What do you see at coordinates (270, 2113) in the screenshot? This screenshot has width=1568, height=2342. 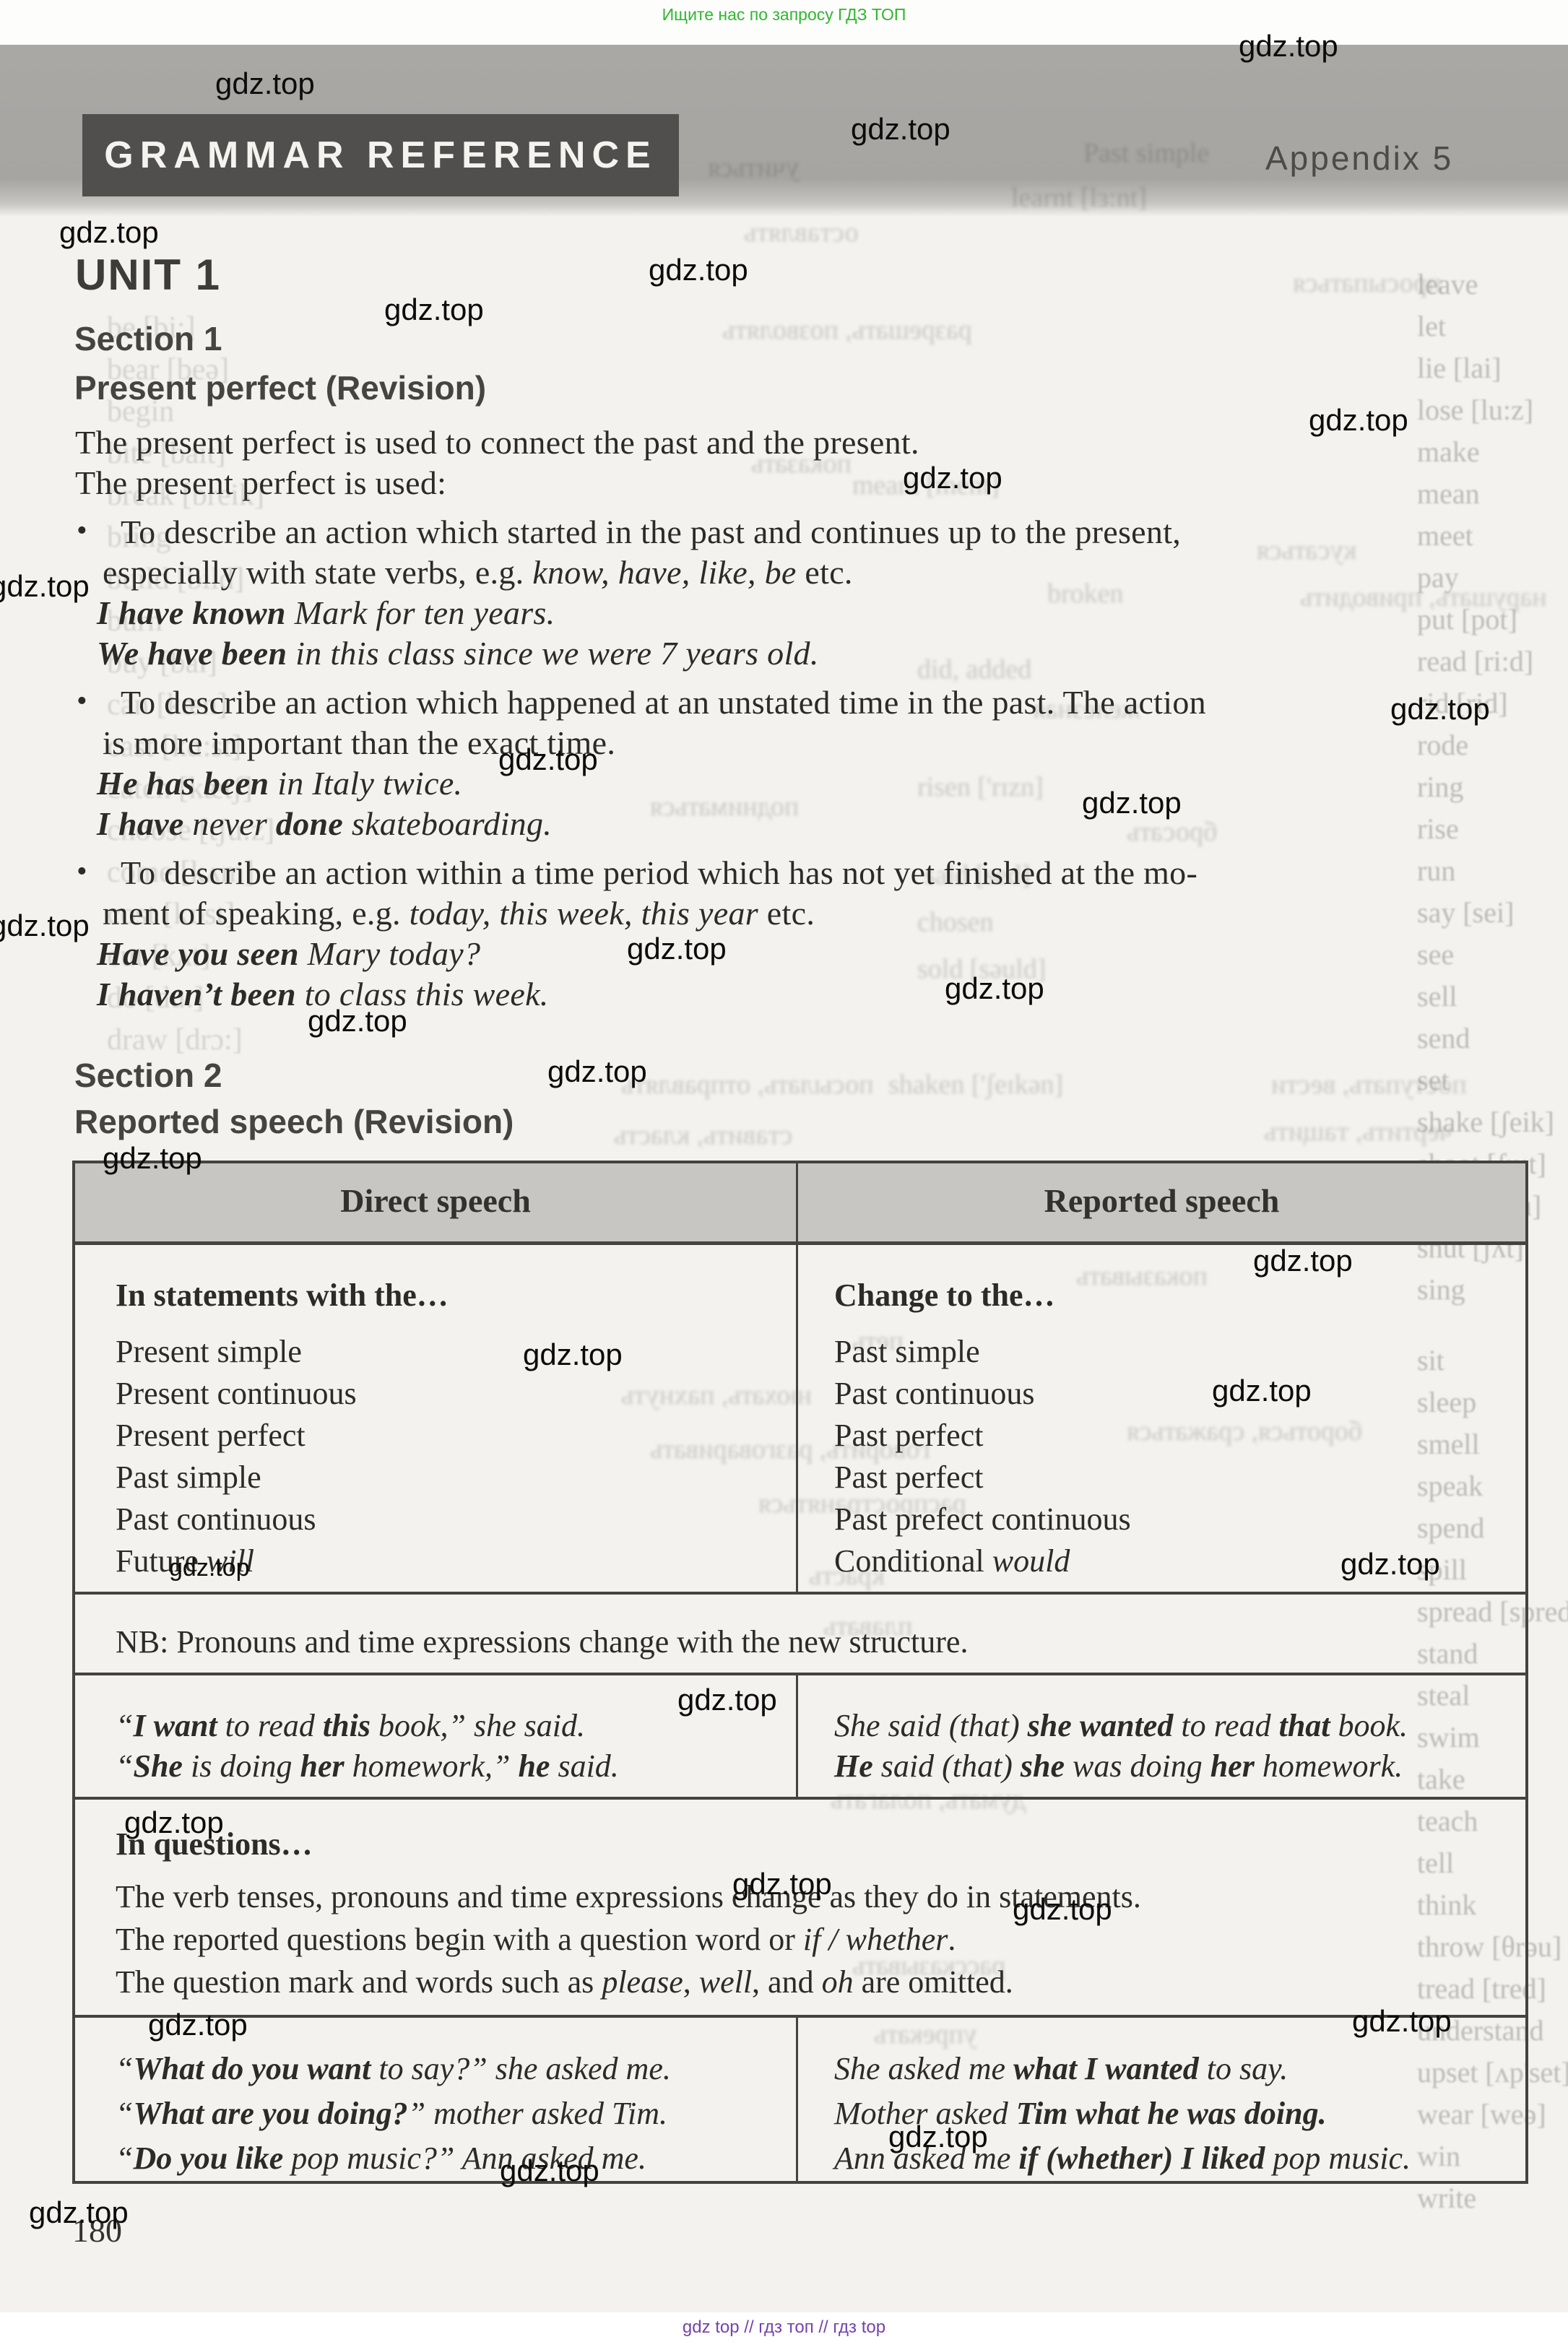 I see `text-segment: What are you doing?` at bounding box center [270, 2113].